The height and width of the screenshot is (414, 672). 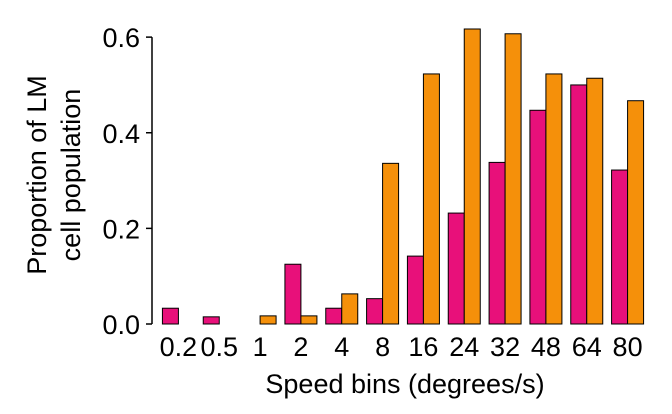 I want to click on x-tick-label: 16, so click(x=423, y=347).